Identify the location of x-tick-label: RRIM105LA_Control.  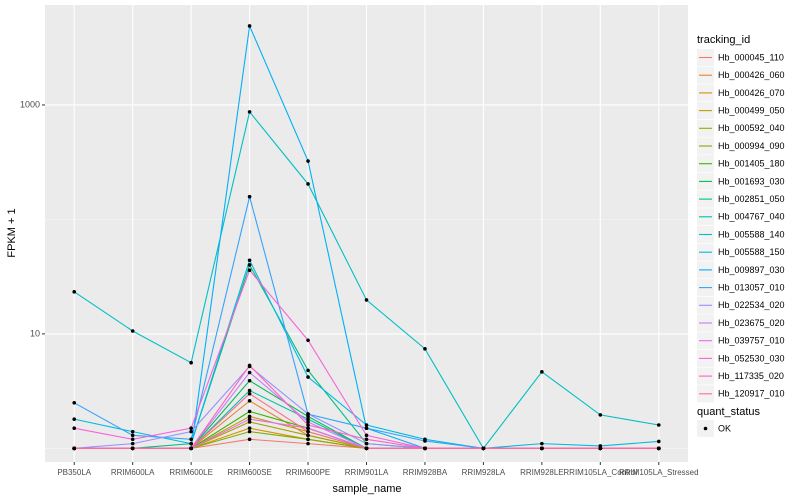
(600, 472).